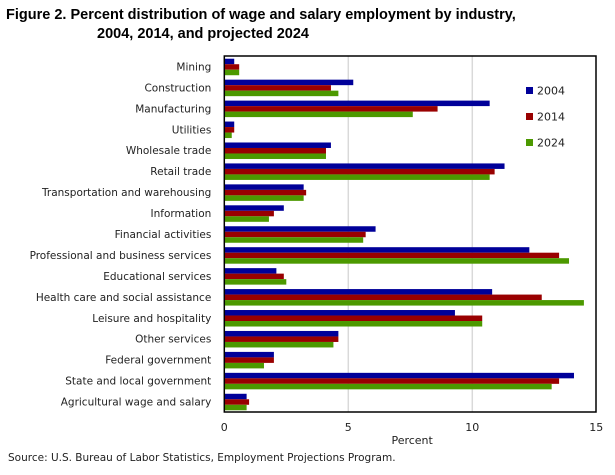  What do you see at coordinates (529, 116) in the screenshot?
I see `legend-swatch-2014` at bounding box center [529, 116].